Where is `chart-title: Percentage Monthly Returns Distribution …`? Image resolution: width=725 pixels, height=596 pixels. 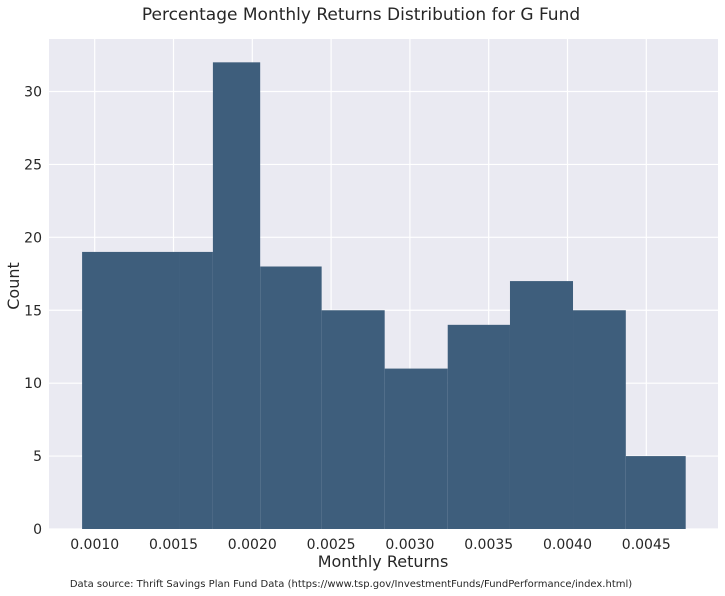 chart-title: Percentage Monthly Returns Distribution … is located at coordinates (361, 15).